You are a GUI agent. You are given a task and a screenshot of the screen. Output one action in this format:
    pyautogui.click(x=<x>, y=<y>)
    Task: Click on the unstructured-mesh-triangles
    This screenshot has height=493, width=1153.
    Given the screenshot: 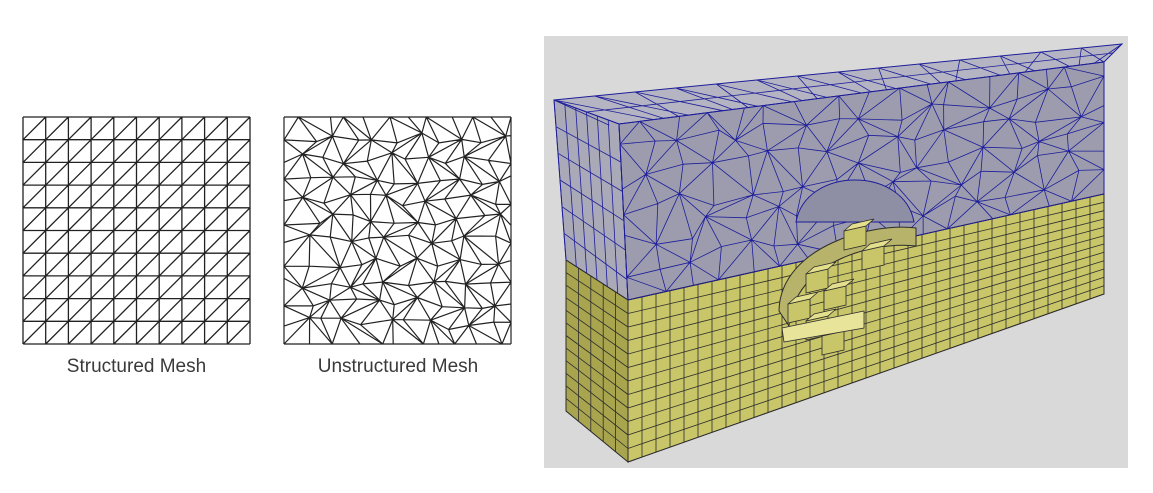 What is the action you would take?
    pyautogui.click(x=397, y=230)
    